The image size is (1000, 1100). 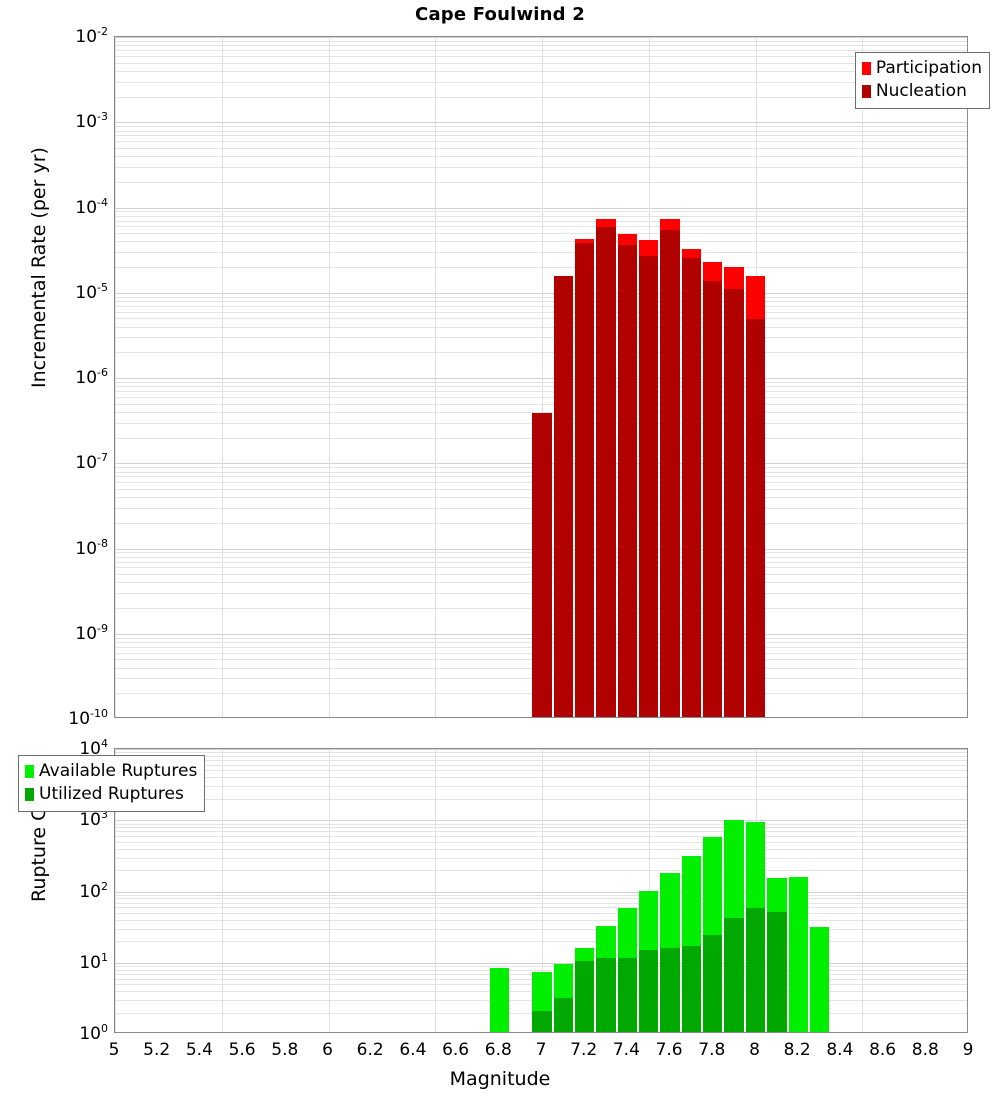 I want to click on x-axis-title: Magnitude, so click(x=500, y=1079).